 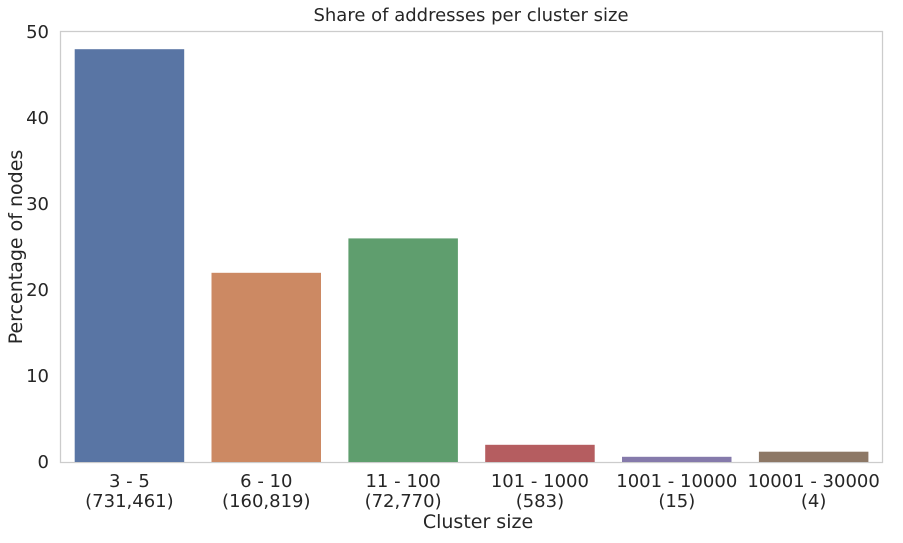 What do you see at coordinates (129, 501) in the screenshot?
I see `x-tick-label-0-1: (731,461)` at bounding box center [129, 501].